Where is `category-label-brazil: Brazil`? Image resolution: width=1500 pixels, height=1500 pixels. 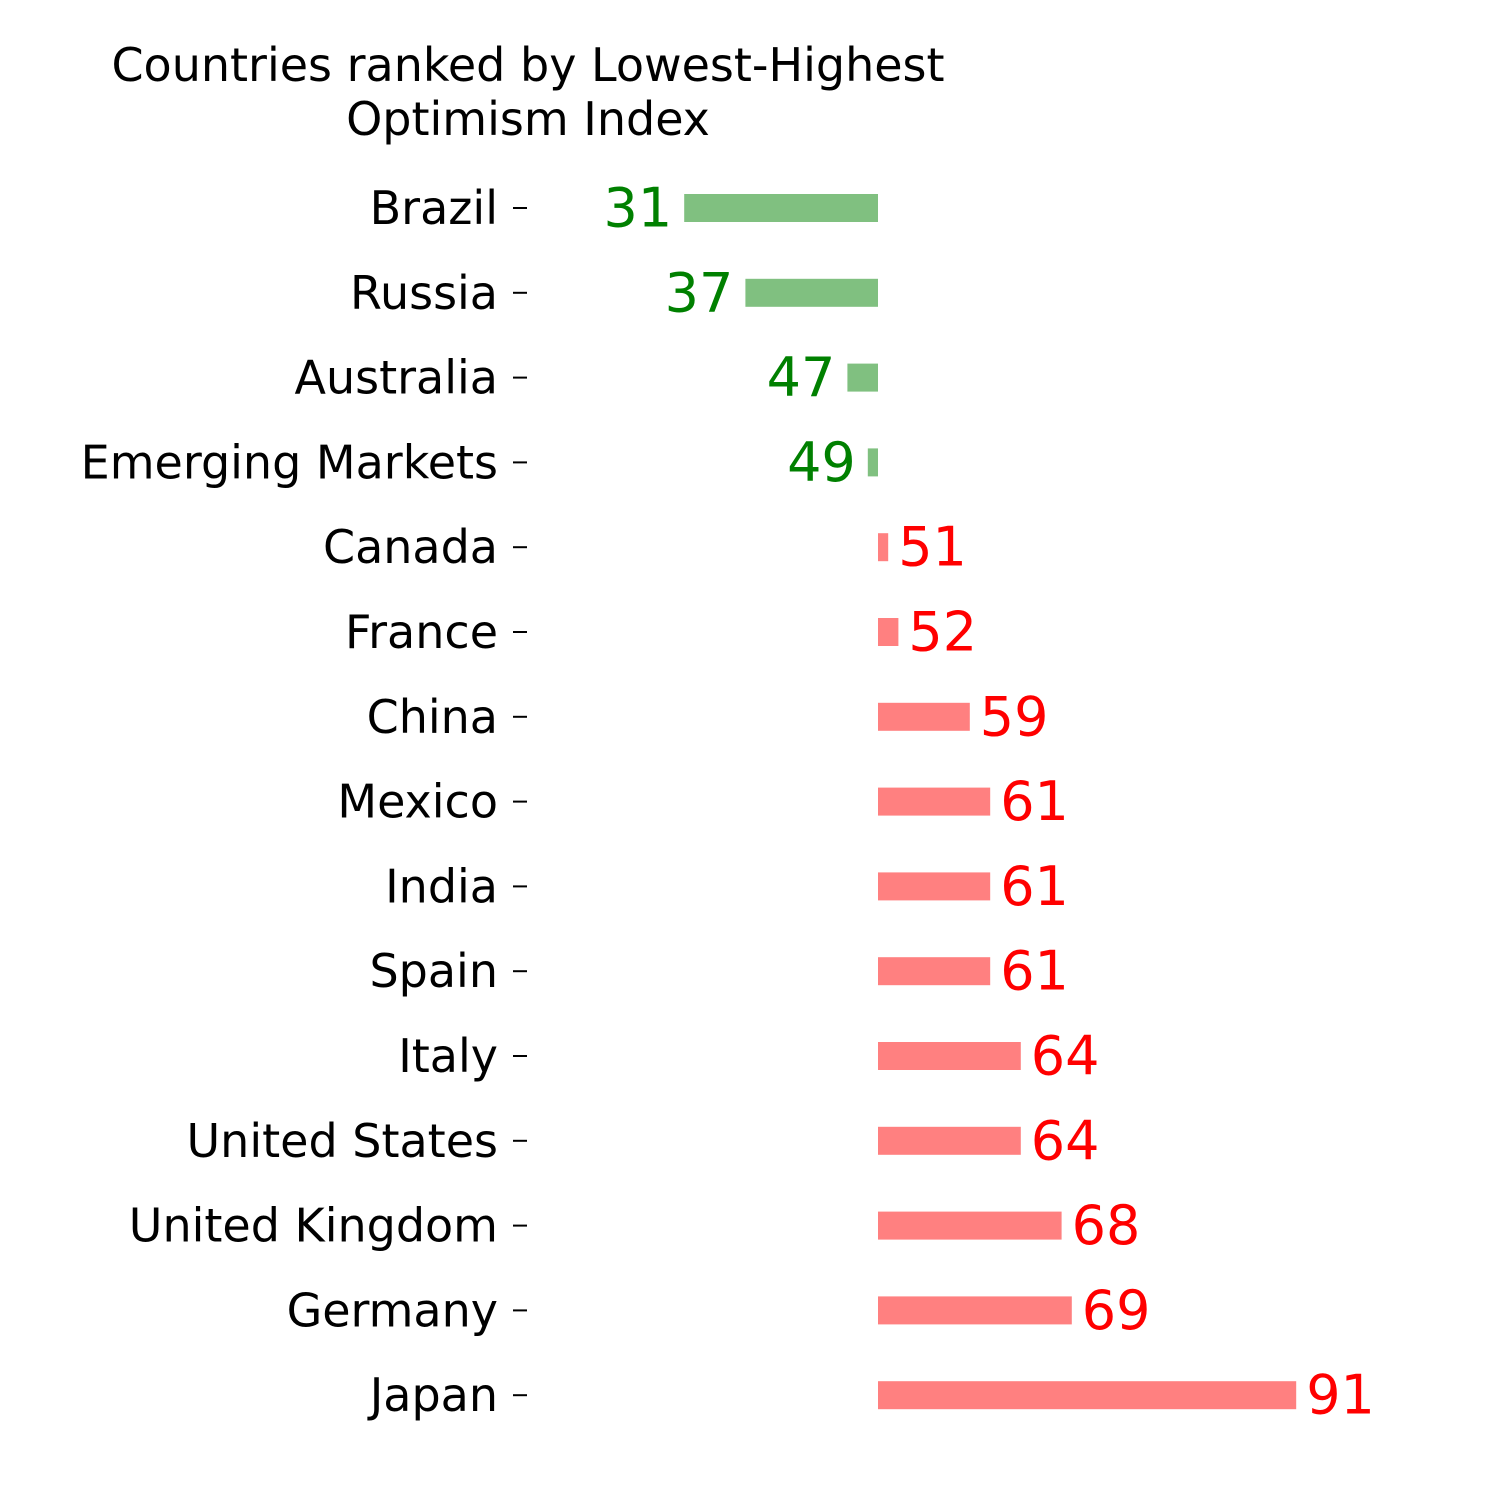 category-label-brazil: Brazil is located at coordinates (434, 208).